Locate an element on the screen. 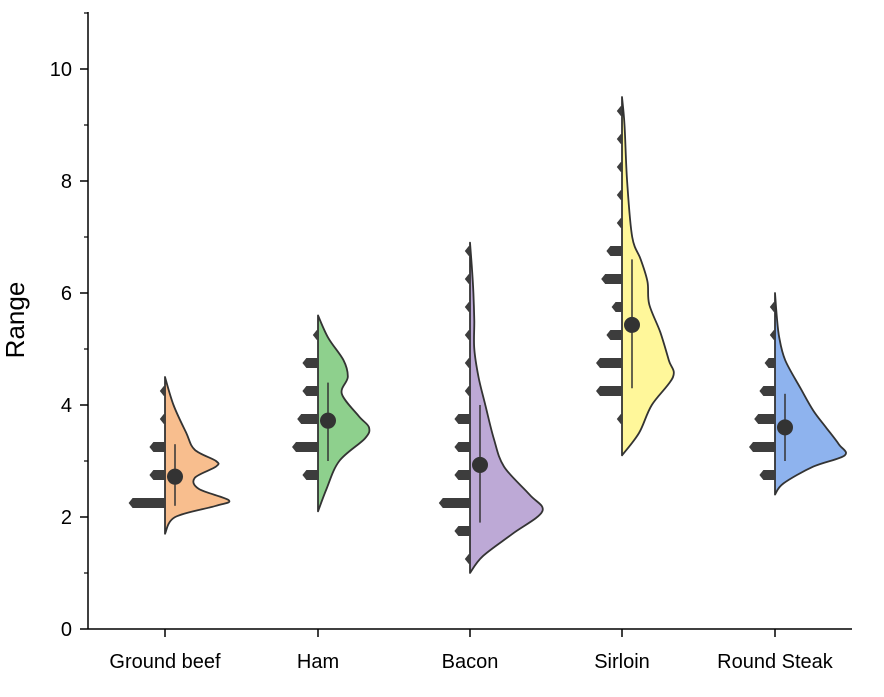 Image resolution: width=884 pixels, height=697 pixels. y-tick-label: 10 is located at coordinates (61, 70).